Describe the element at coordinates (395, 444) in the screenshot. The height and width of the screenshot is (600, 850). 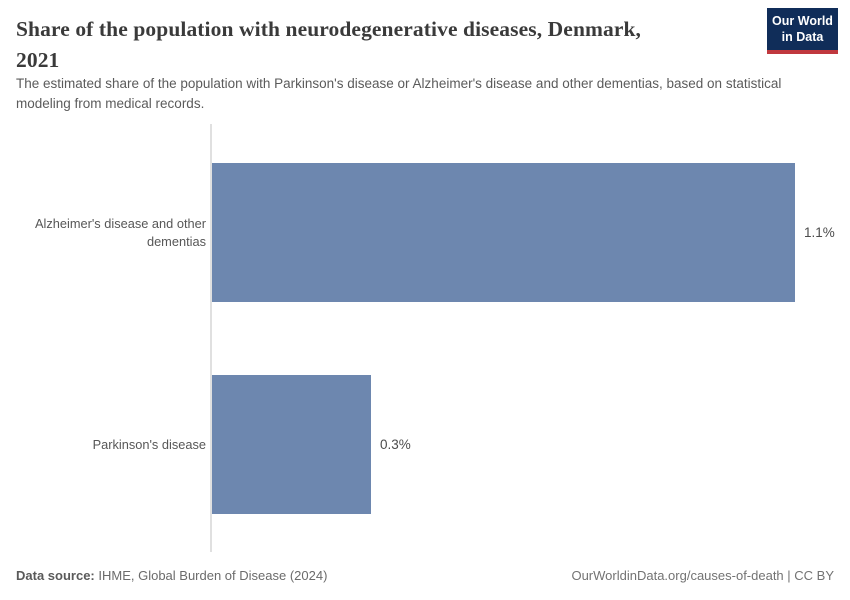
I see `bar-value-parkinsons: 0.3%` at that location.